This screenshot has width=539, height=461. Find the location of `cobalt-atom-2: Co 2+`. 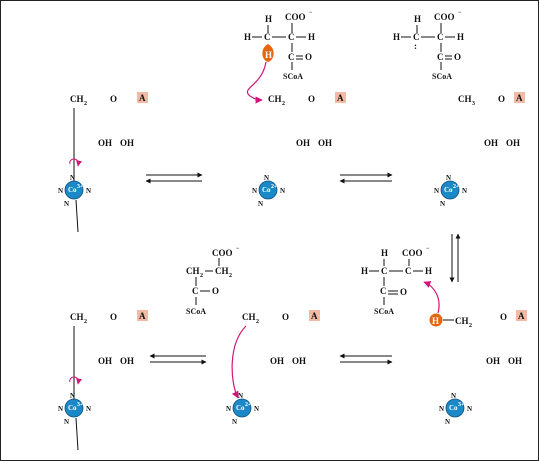

cobalt-atom-2: Co 2+ is located at coordinates (268, 190).